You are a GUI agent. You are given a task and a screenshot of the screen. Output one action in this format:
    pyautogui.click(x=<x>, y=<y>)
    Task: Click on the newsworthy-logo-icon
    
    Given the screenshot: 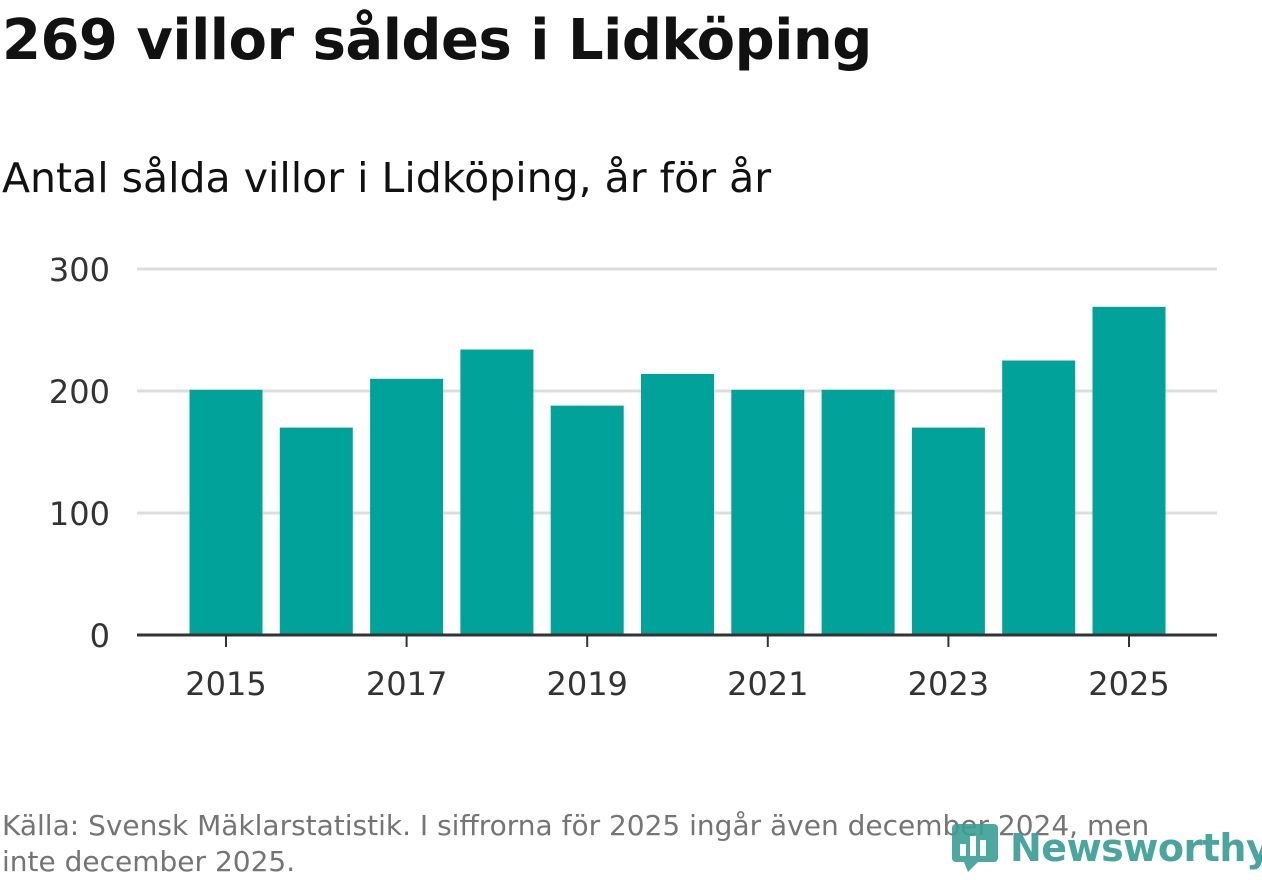 What is the action you would take?
    pyautogui.click(x=975, y=848)
    